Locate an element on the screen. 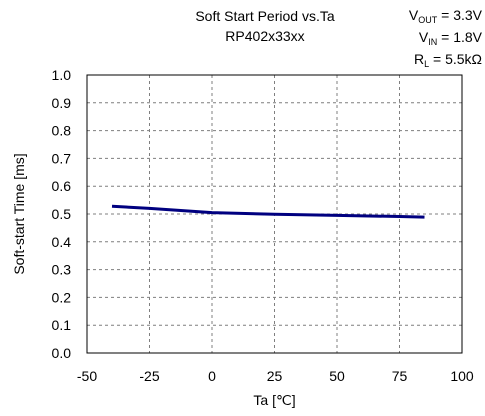  condition-rl: RL = 5.5kΩ is located at coordinates (447, 60).